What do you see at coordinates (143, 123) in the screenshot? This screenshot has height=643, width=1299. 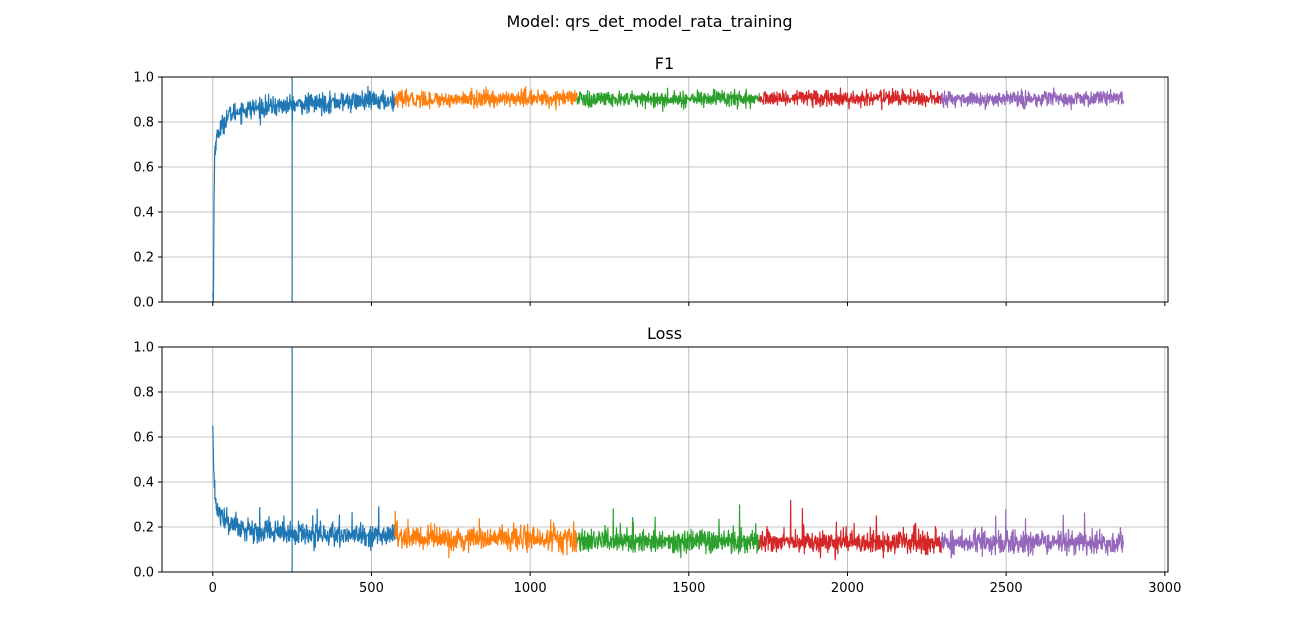 I see `f1-ytick-label-0.8: 0.8` at bounding box center [143, 123].